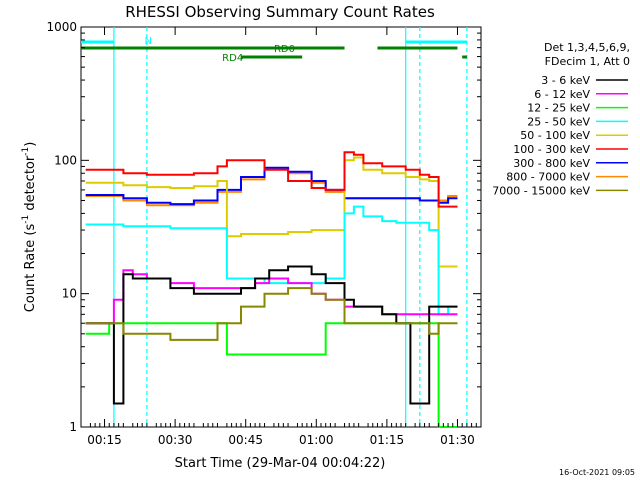 This screenshot has width=640, height=480. Describe the element at coordinates (69, 294) in the screenshot. I see `y-tick-label-1: 10` at that location.